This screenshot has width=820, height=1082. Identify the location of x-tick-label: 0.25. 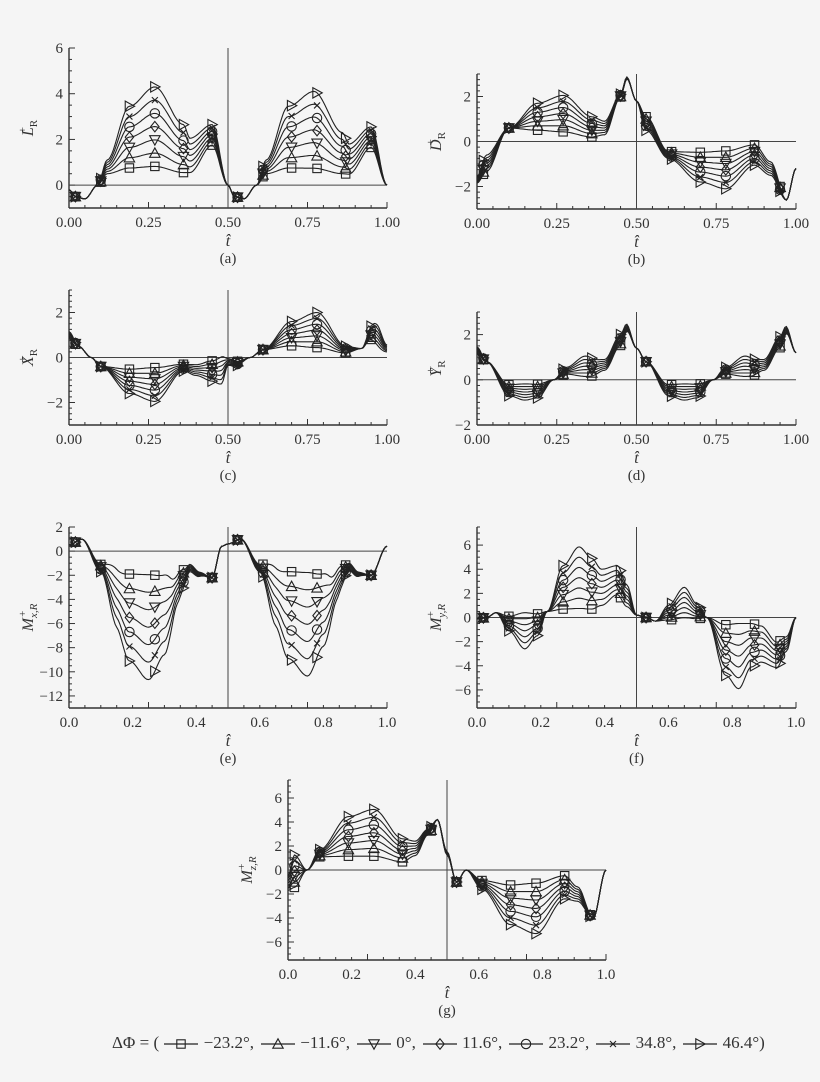
(148, 223).